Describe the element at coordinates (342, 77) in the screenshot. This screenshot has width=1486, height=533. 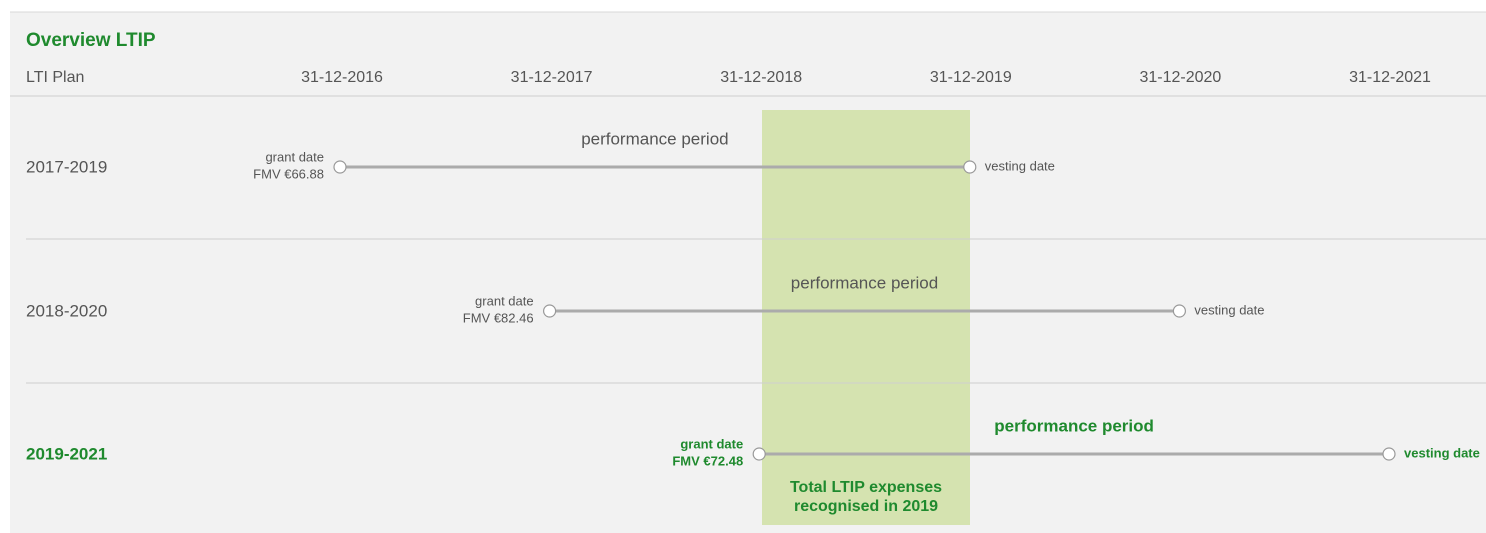
I see `date-header: 31-12-2016` at that location.